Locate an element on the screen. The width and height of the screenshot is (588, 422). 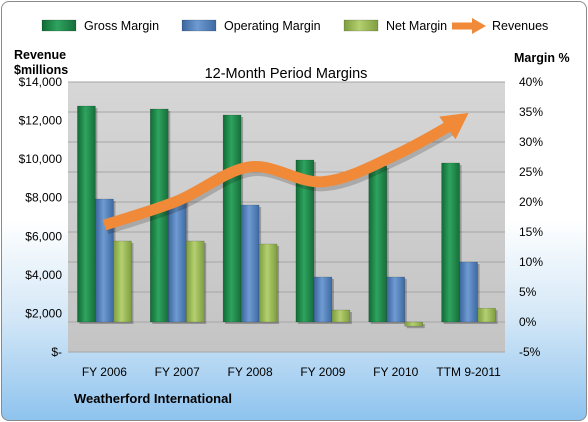
revenue-arrowhead is located at coordinates (454, 126).